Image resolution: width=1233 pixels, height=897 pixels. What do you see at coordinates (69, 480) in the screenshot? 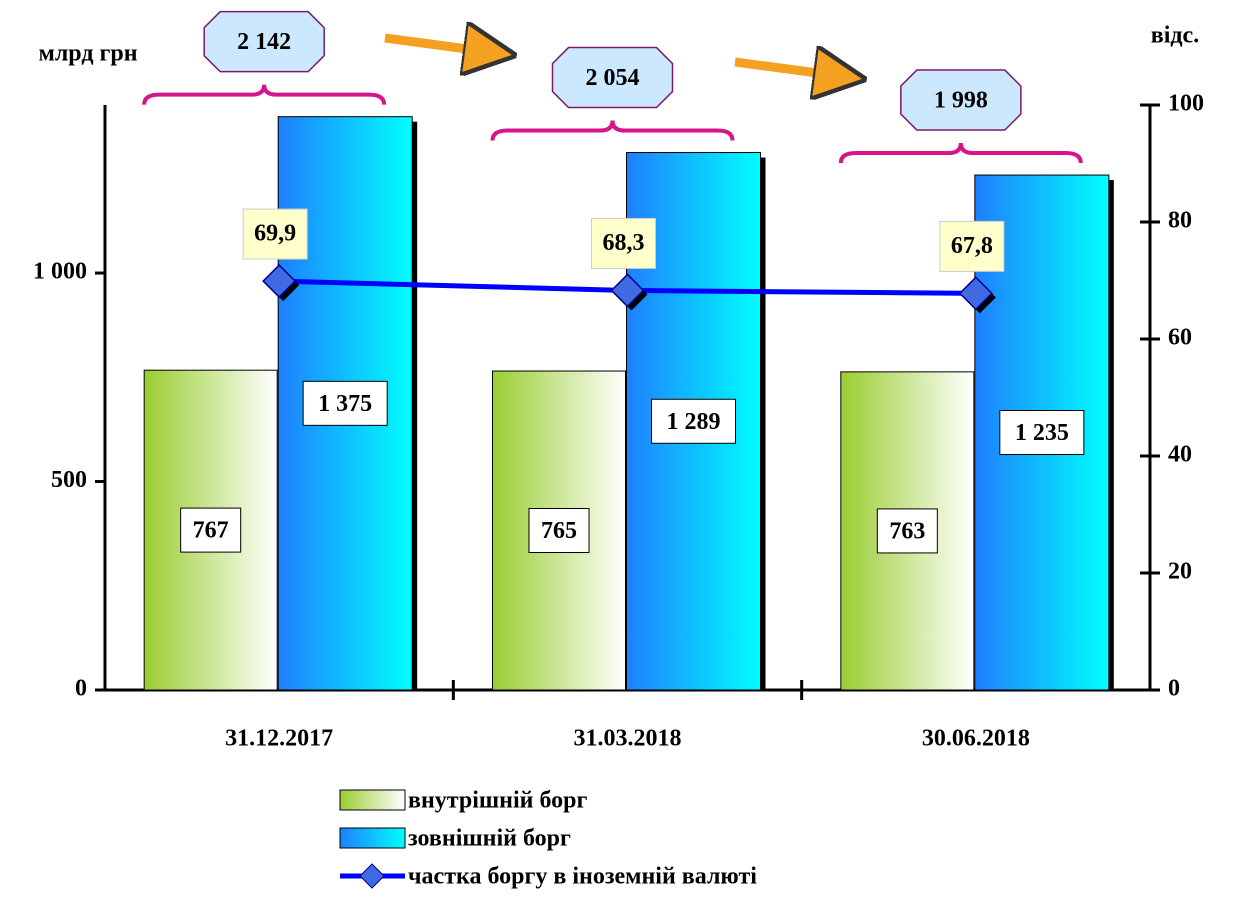
I see `y-tick-label: 500` at bounding box center [69, 480].